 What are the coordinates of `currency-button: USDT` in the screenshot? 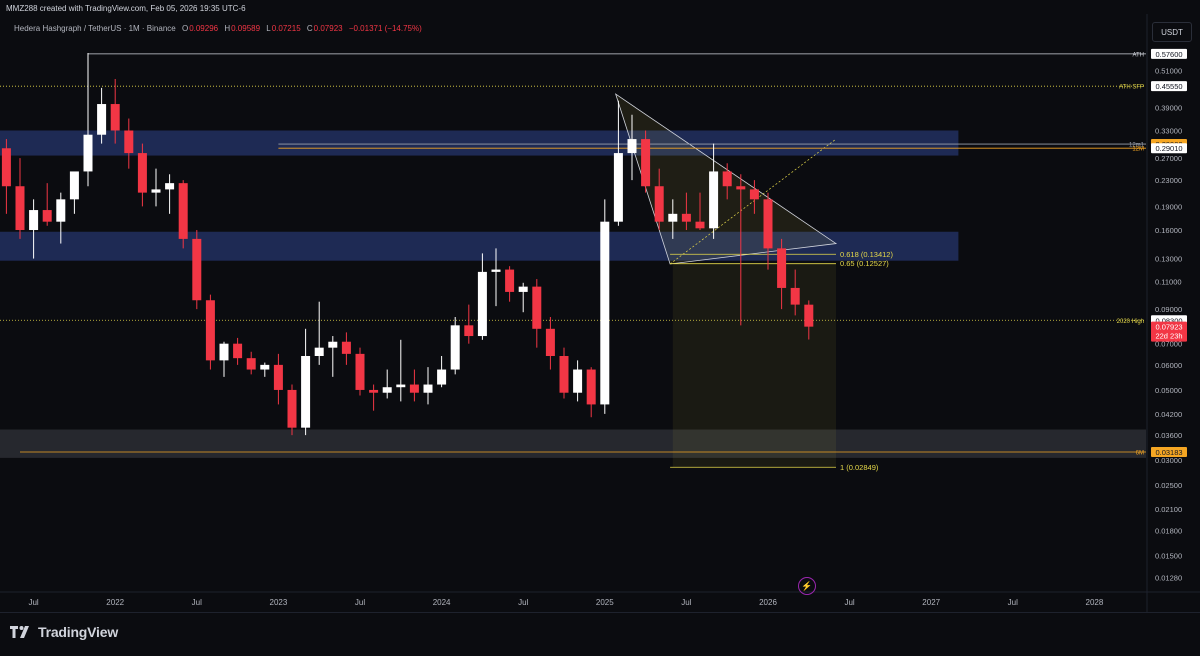 It's located at (1172, 32).